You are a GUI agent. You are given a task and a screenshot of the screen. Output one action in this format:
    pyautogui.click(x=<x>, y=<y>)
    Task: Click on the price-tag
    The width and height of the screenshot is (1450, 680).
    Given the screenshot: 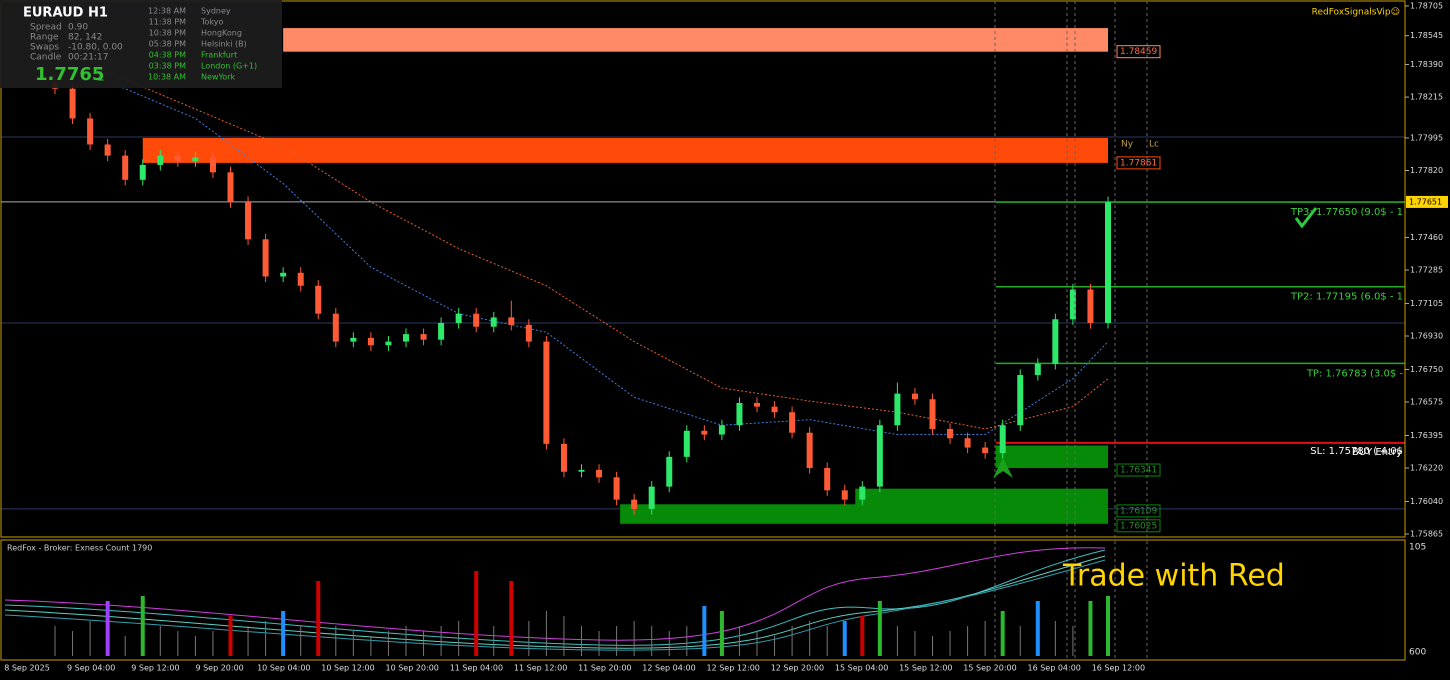 What is the action you would take?
    pyautogui.click(x=1427, y=201)
    